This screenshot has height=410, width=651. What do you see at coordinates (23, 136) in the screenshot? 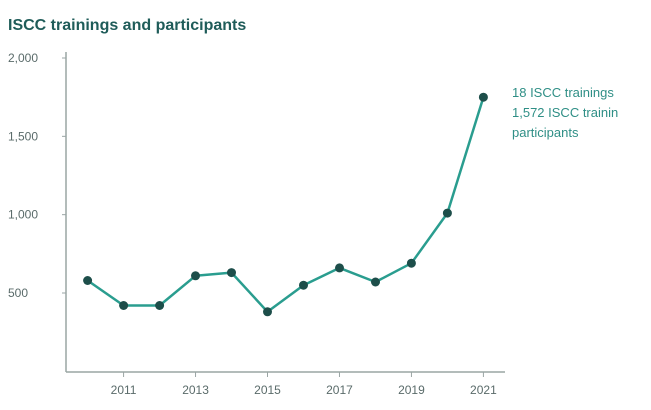
I see `y-tick-label: 1,500` at bounding box center [23, 136].